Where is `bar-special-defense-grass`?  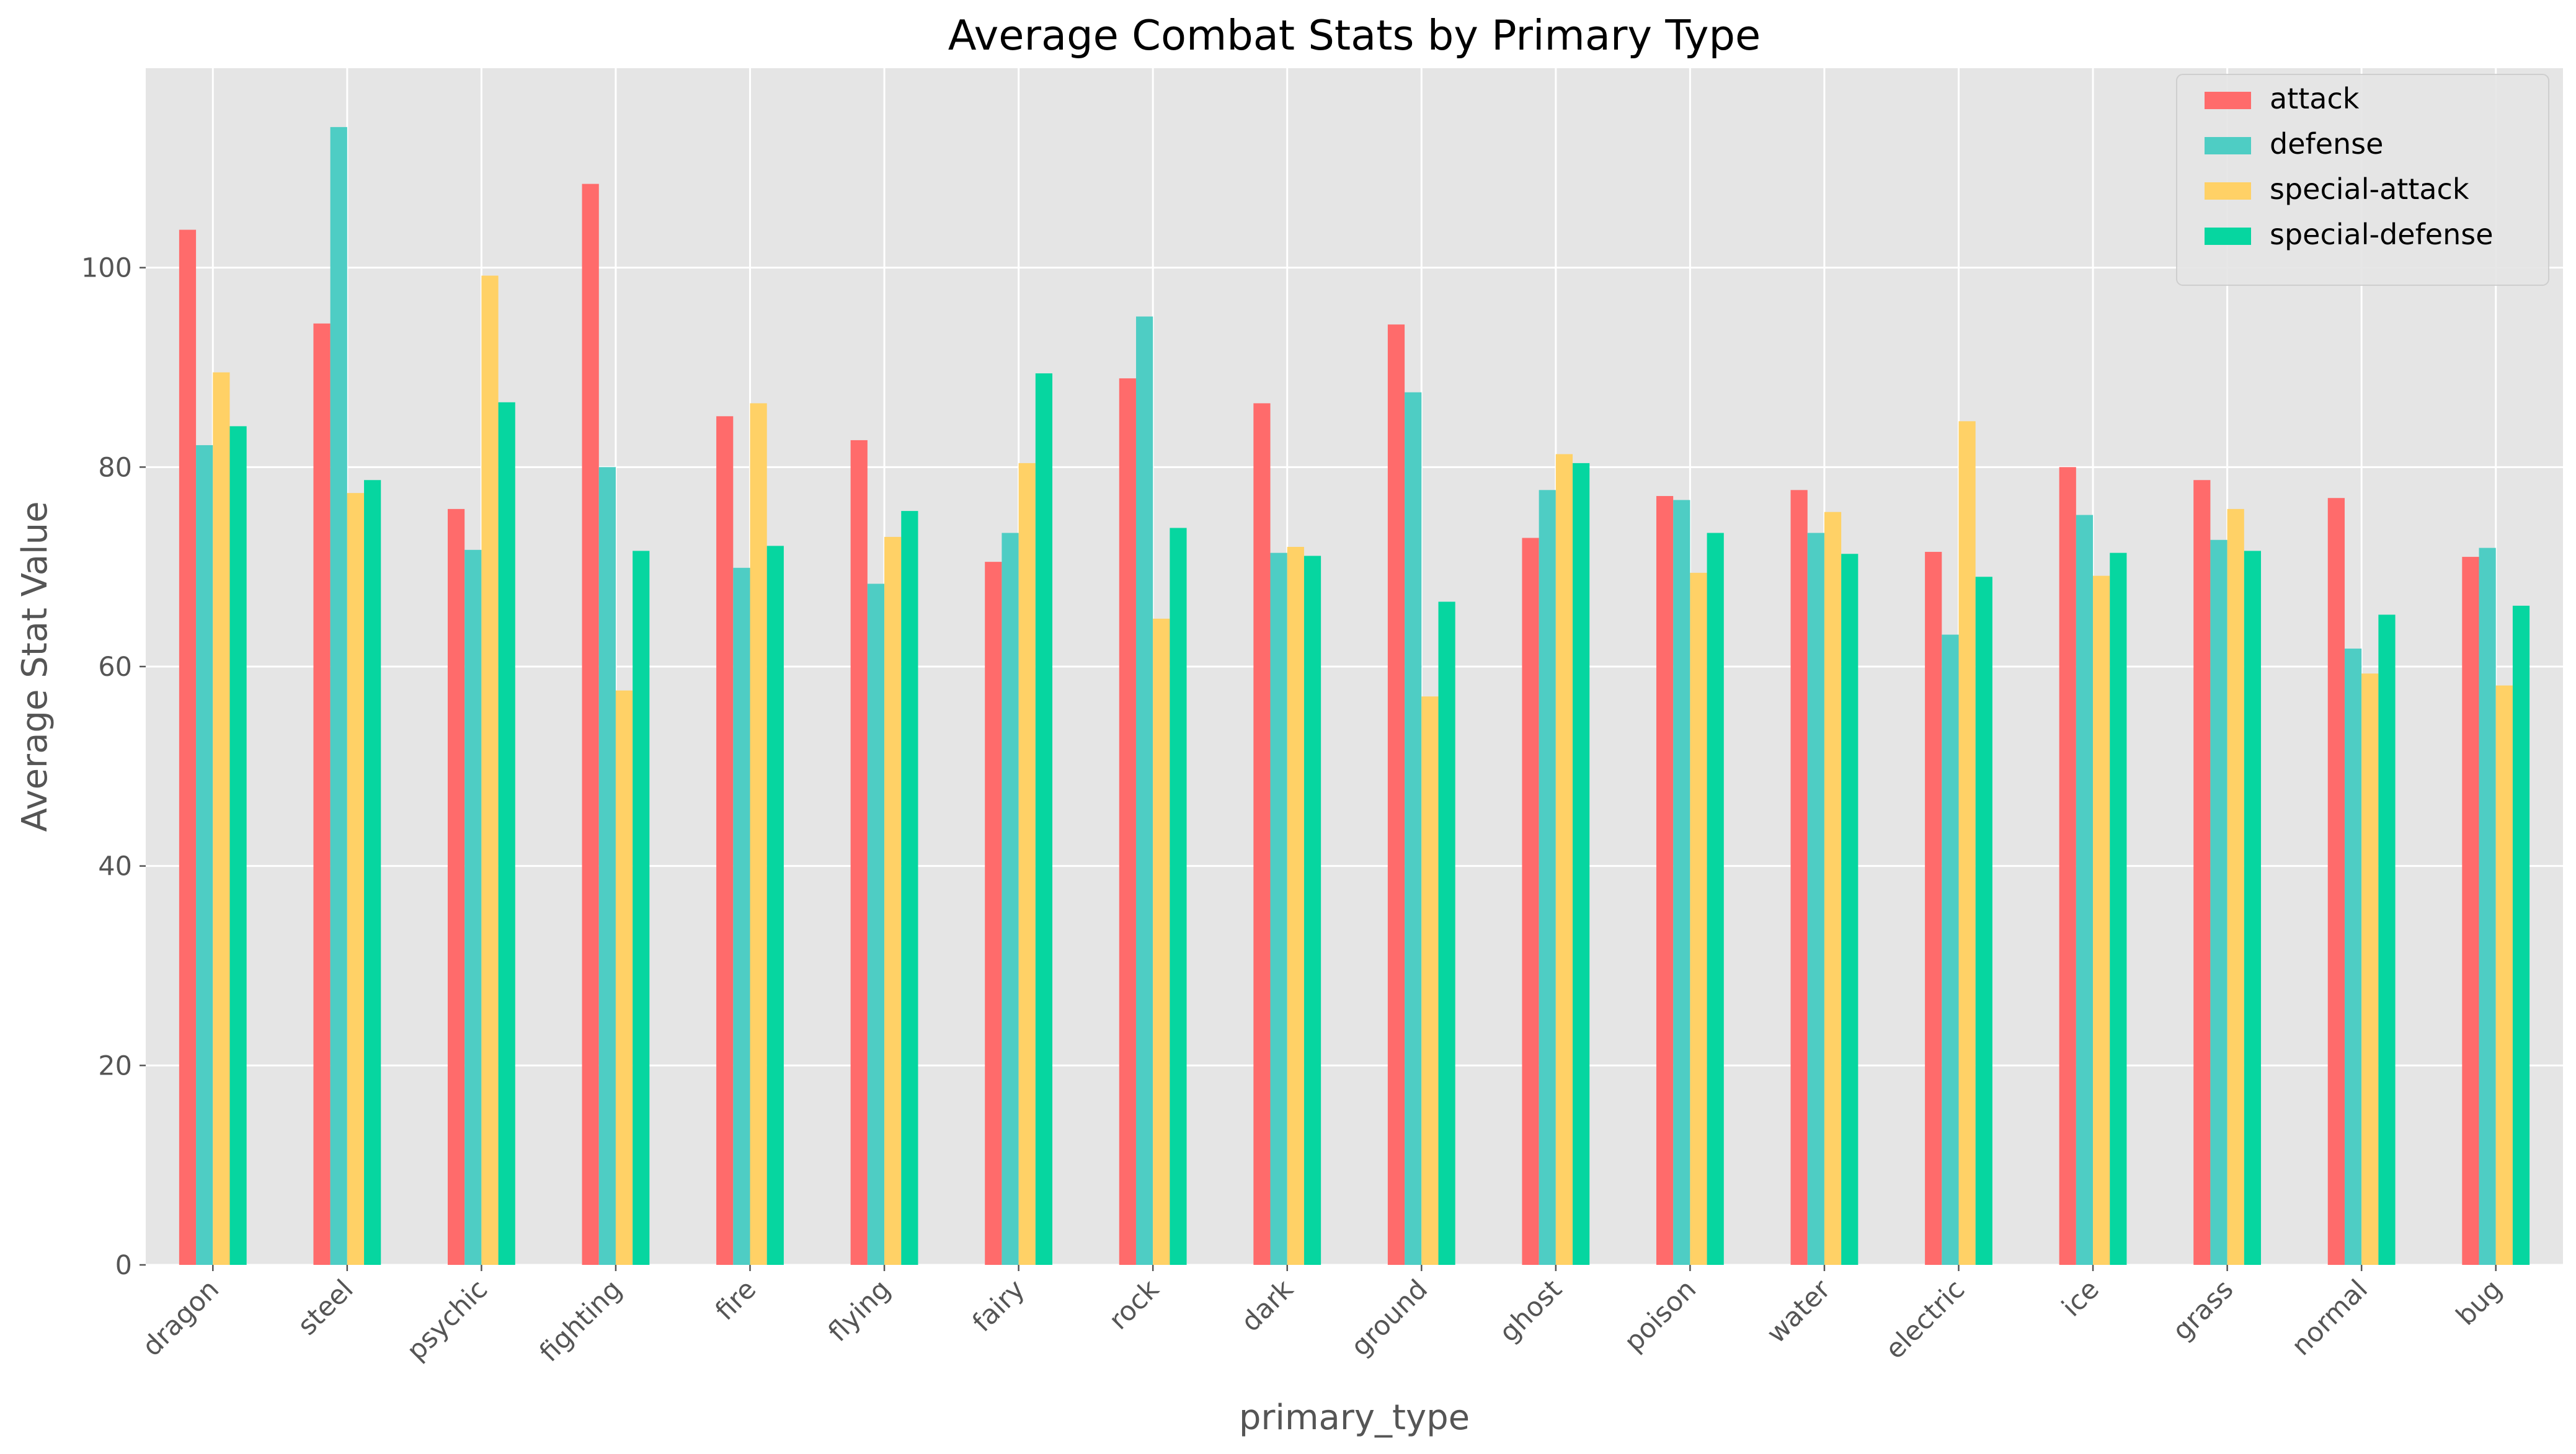 bar-special-defense-grass is located at coordinates (2253, 908).